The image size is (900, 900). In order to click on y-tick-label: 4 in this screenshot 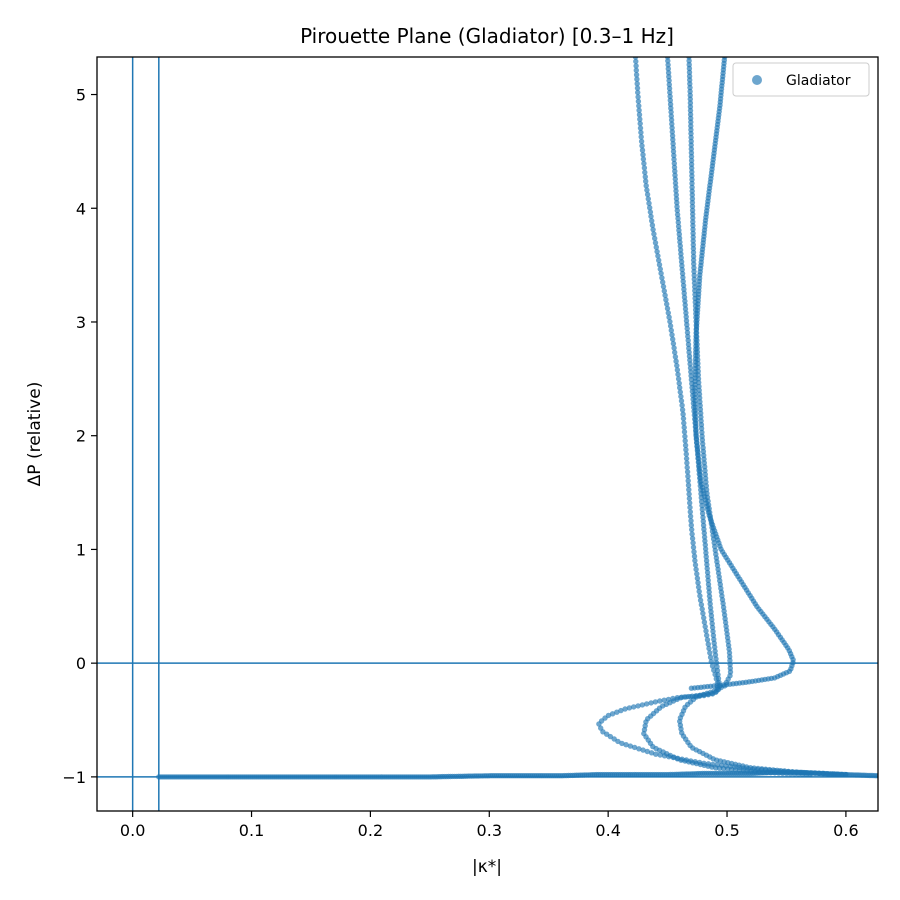, I will do `click(81, 208)`.